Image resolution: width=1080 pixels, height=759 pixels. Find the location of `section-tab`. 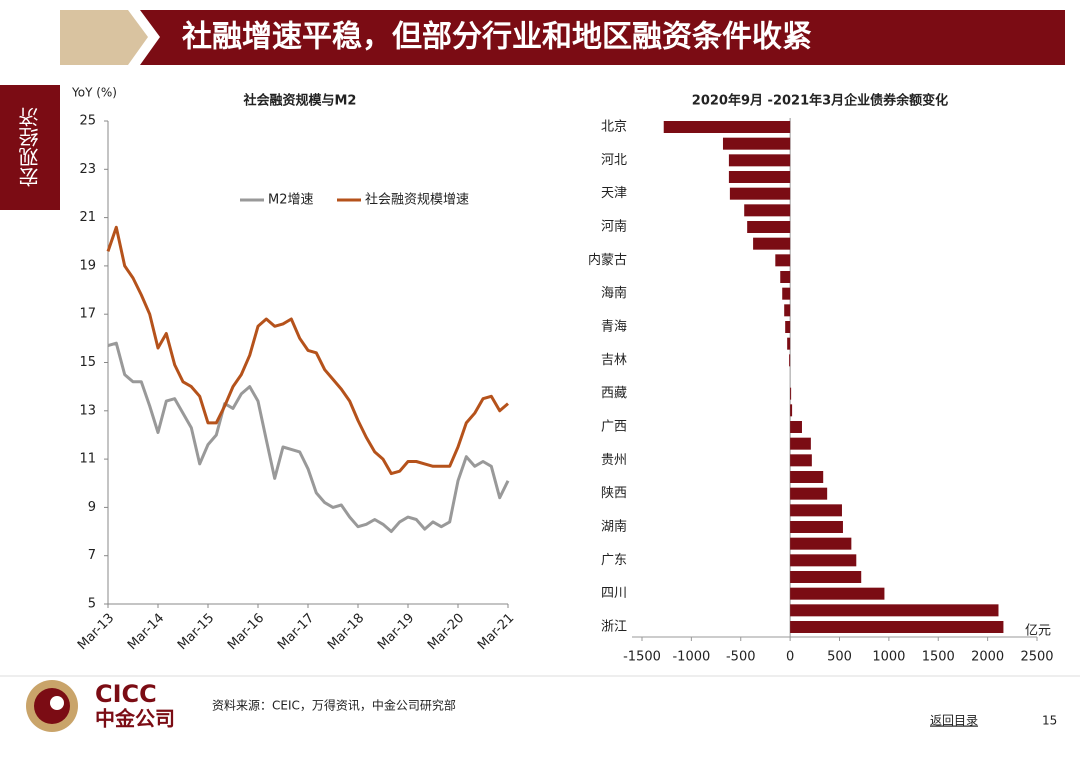

section-tab is located at coordinates (30, 147).